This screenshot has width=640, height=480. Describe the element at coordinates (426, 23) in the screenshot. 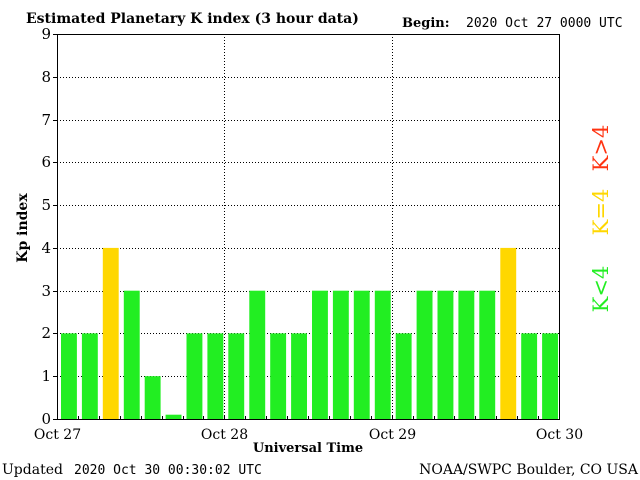

I see `begin-label: Begin:` at that location.